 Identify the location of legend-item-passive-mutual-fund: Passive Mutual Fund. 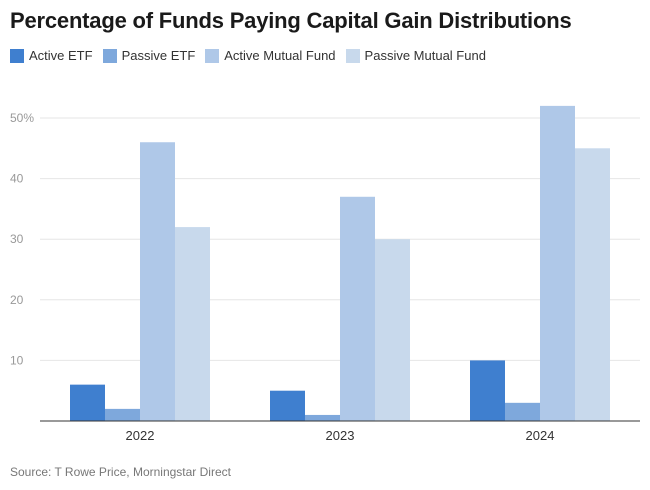
(415, 55).